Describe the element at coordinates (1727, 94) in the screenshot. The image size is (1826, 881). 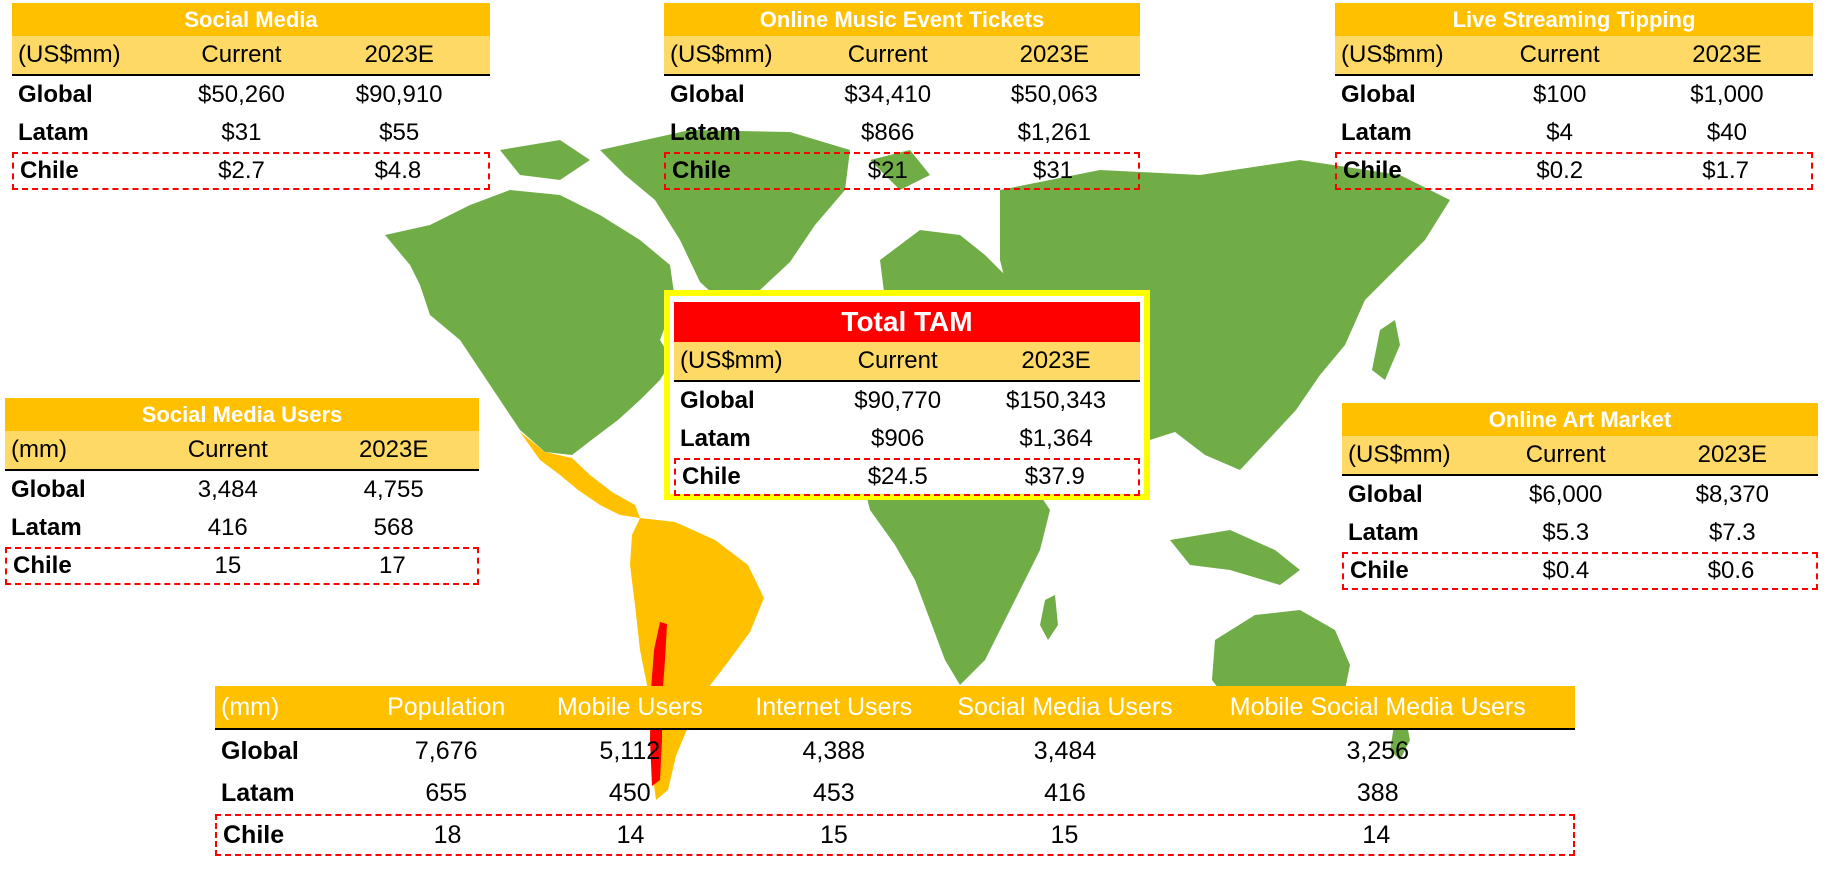
I see `forecast-value: $1,000` at that location.